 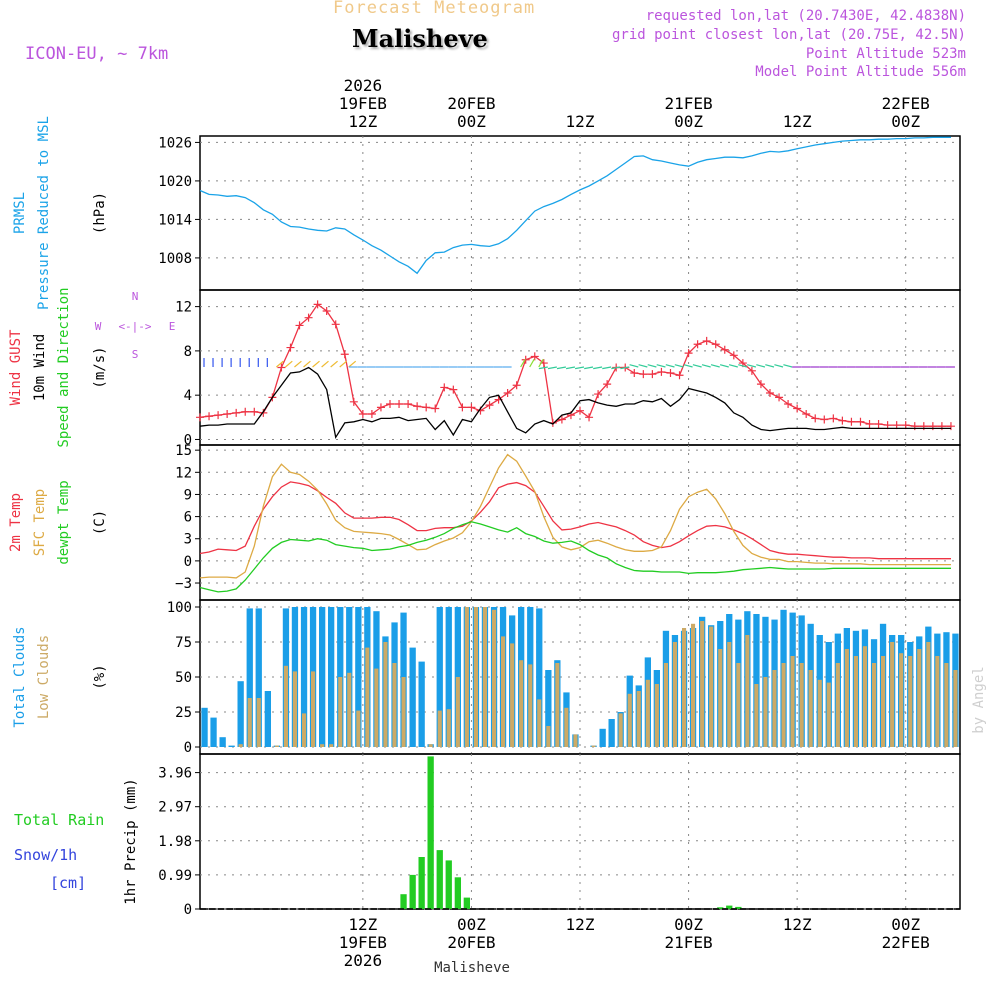 I want to click on panel-2-ytick-label: 8, so click(x=188, y=352).